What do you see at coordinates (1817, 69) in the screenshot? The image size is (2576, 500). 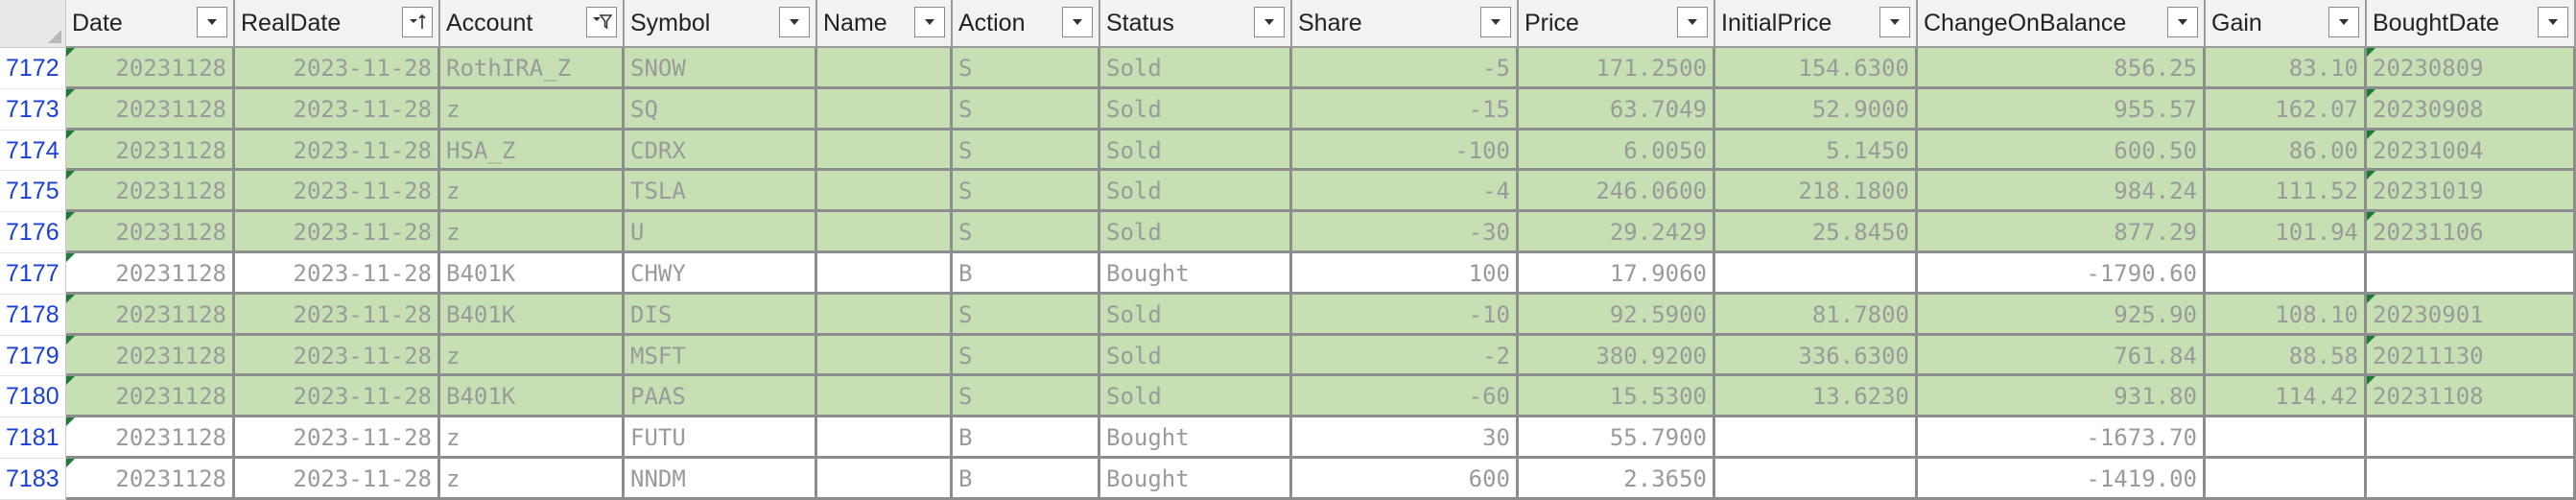 I see `cell-initialprice: 154.6300` at bounding box center [1817, 69].